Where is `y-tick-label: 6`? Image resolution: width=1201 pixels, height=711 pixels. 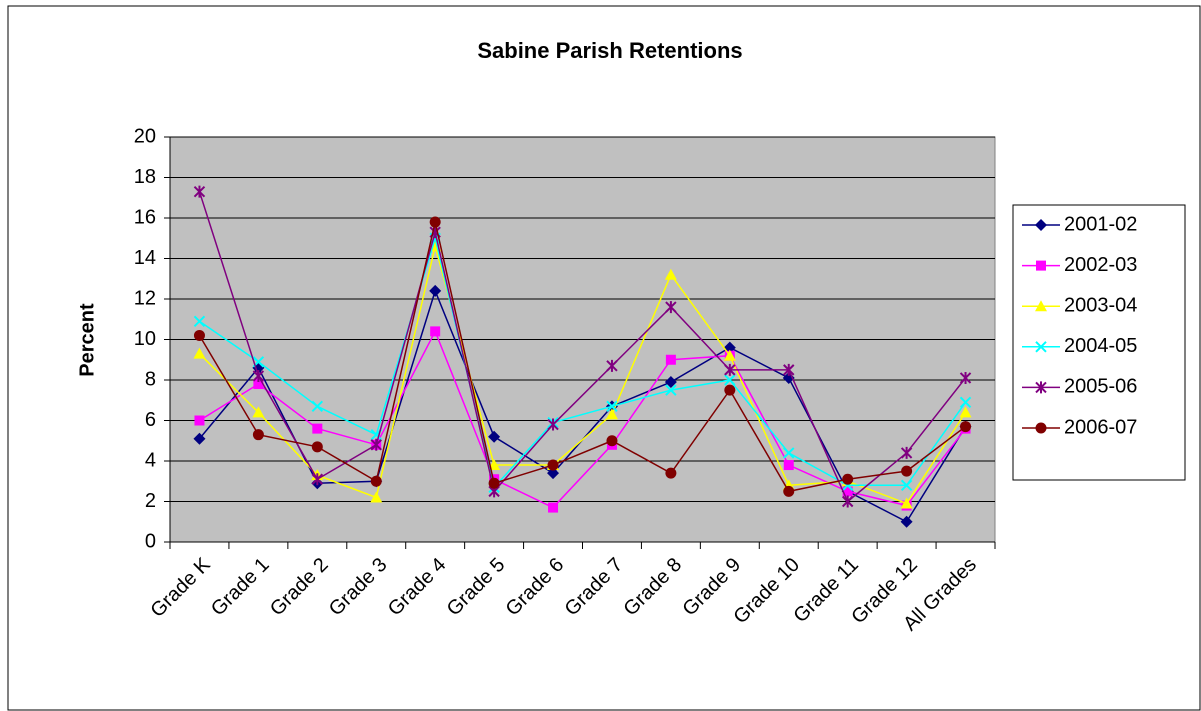 y-tick-label: 6 is located at coordinates (150, 420).